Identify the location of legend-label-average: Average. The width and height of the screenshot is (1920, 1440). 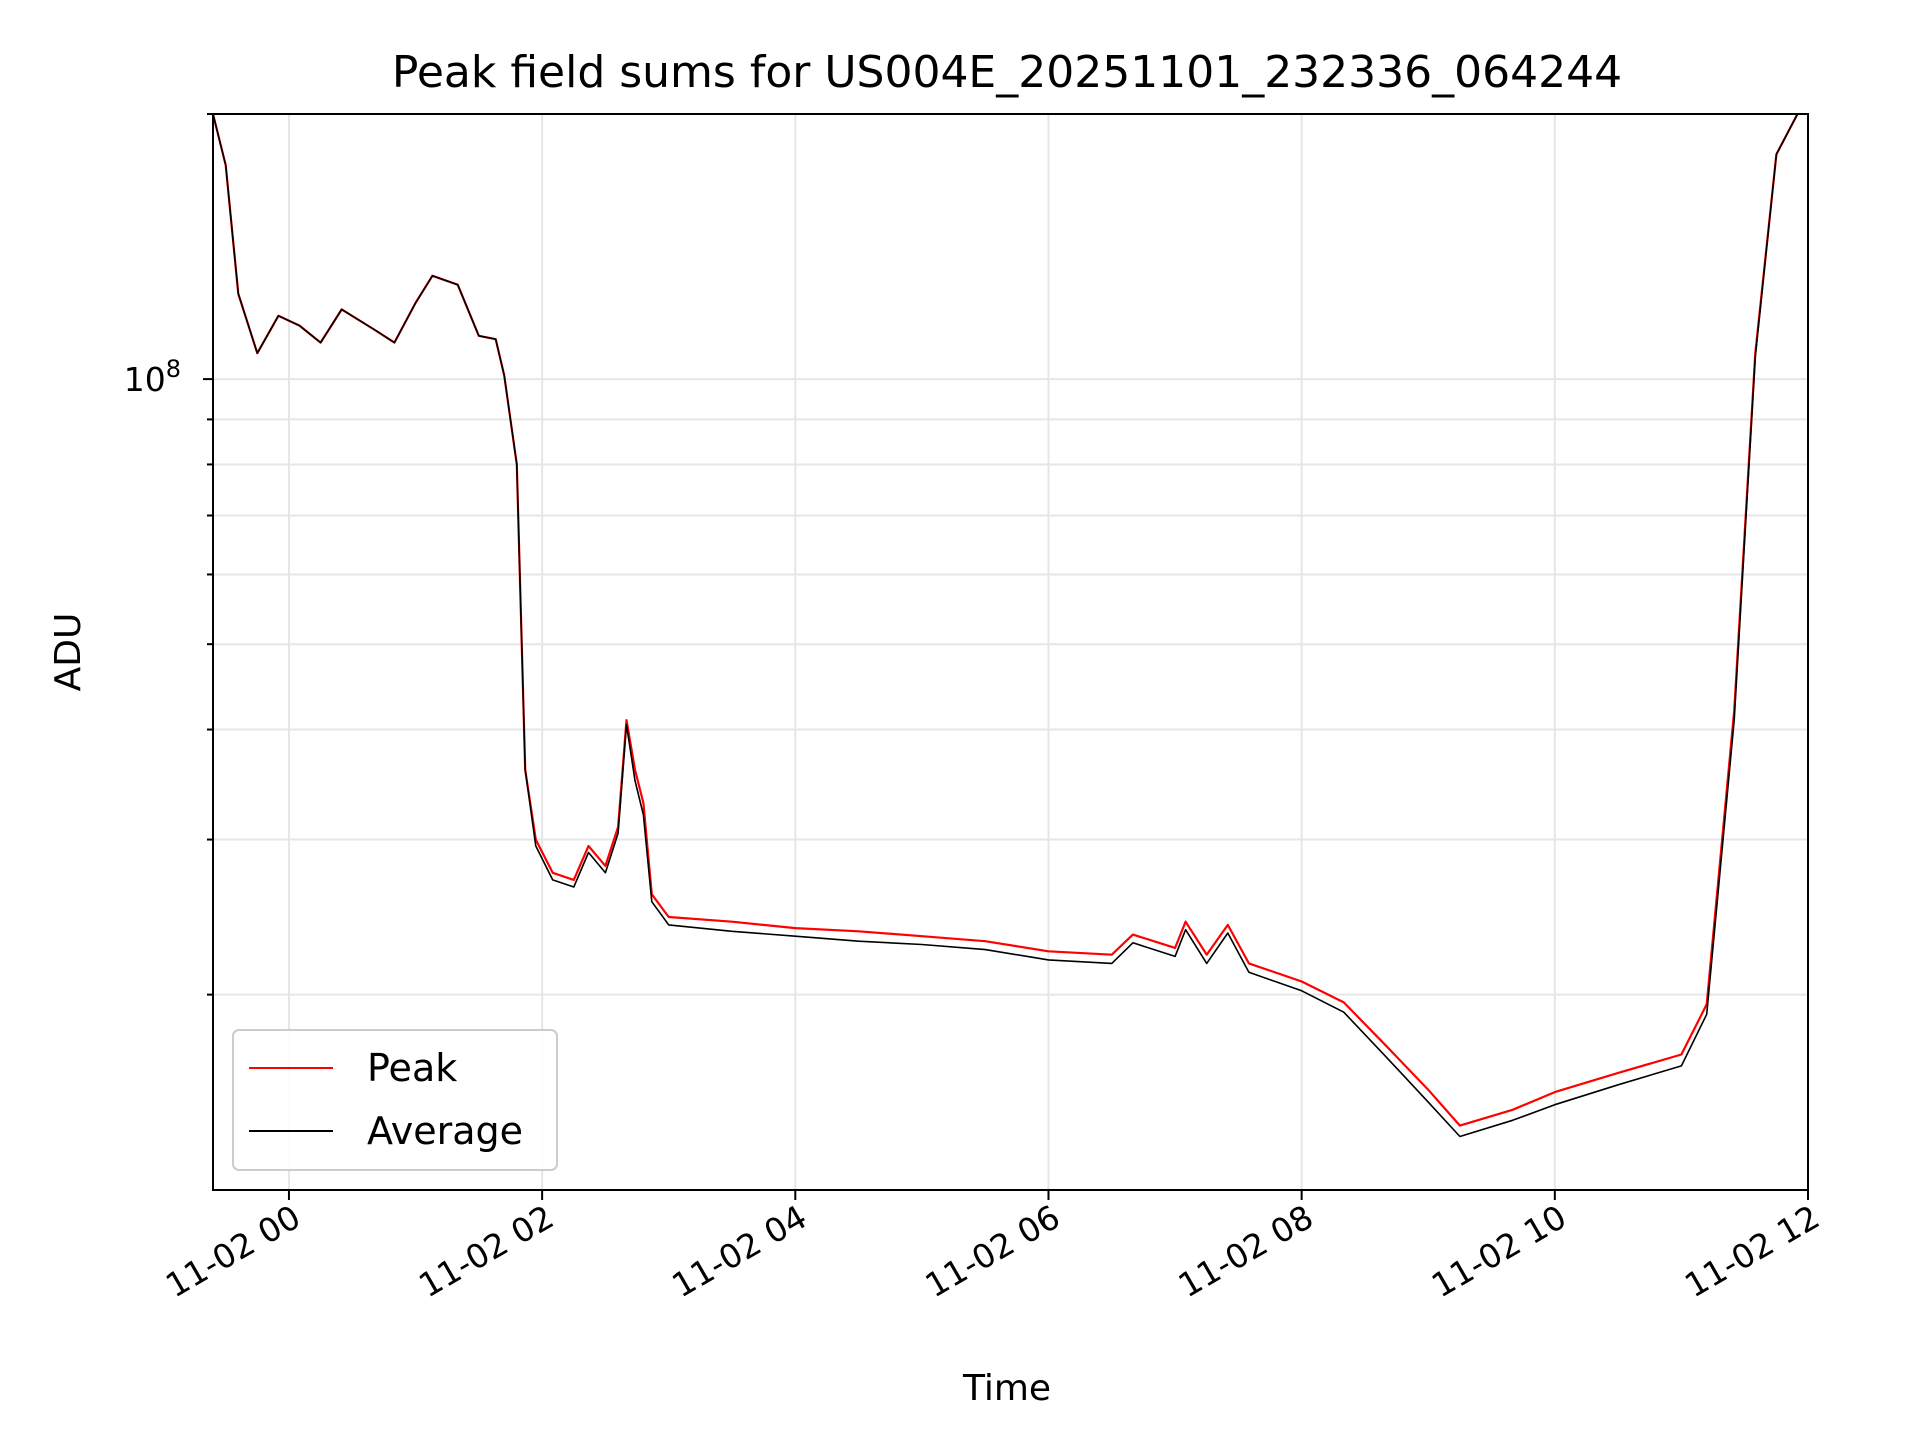
(445, 1131).